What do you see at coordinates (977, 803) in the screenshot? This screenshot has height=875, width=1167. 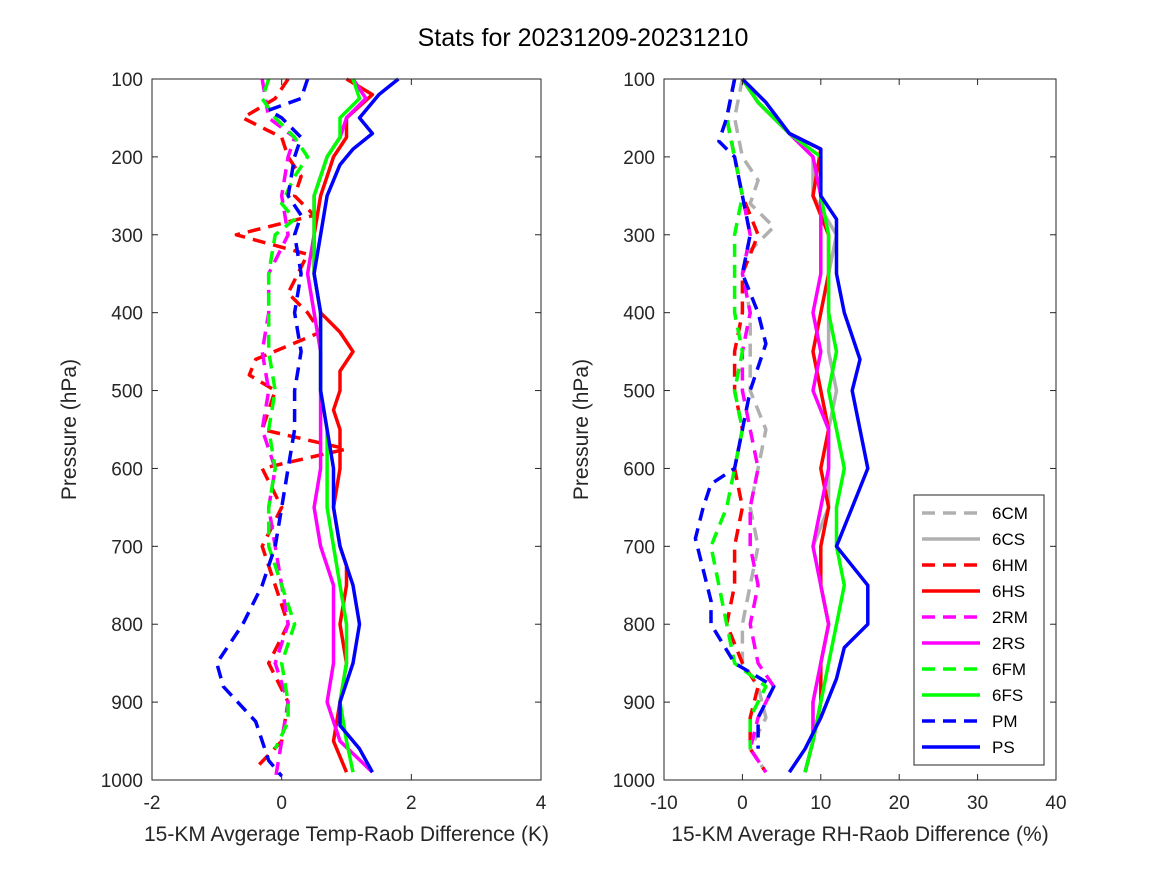 I see `rh-x-tick-label: 30` at bounding box center [977, 803].